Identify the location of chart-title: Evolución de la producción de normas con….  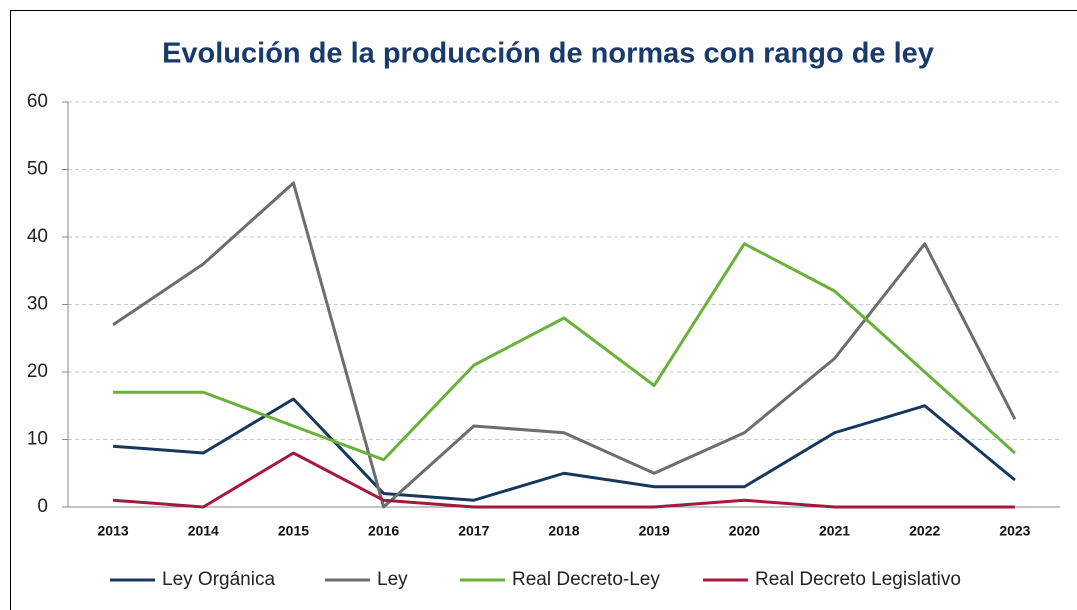
(548, 54).